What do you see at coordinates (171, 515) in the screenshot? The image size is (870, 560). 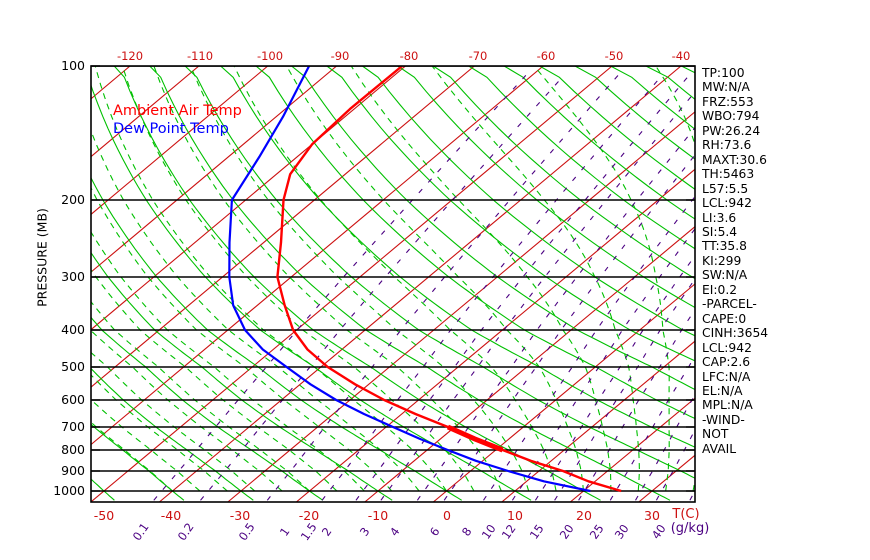 I see `bottom-temp-tick--40: -40` at bounding box center [171, 515].